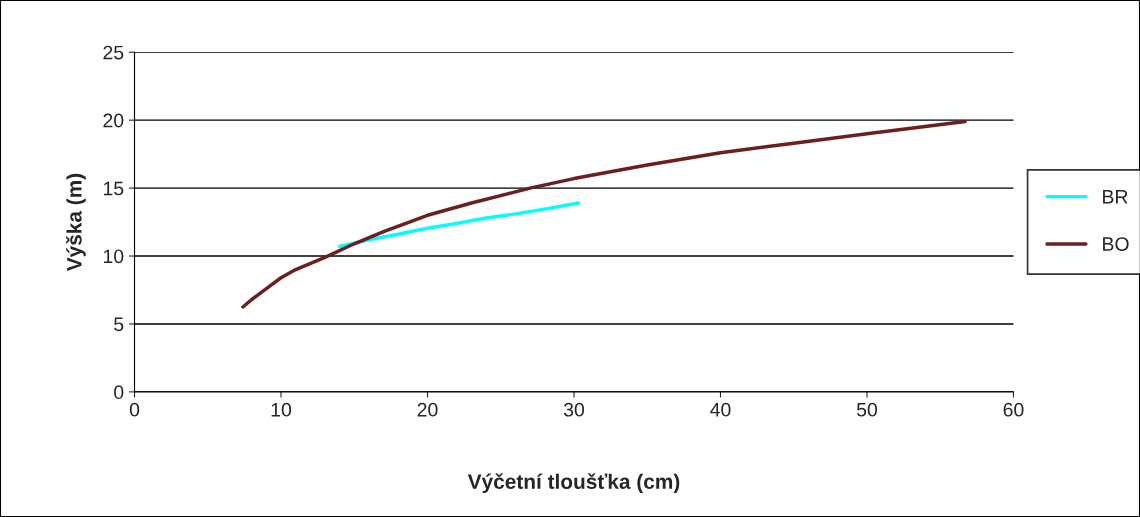 This screenshot has height=517, width=1140. What do you see at coordinates (113, 52) in the screenshot?
I see `y-tick-label: 25` at bounding box center [113, 52].